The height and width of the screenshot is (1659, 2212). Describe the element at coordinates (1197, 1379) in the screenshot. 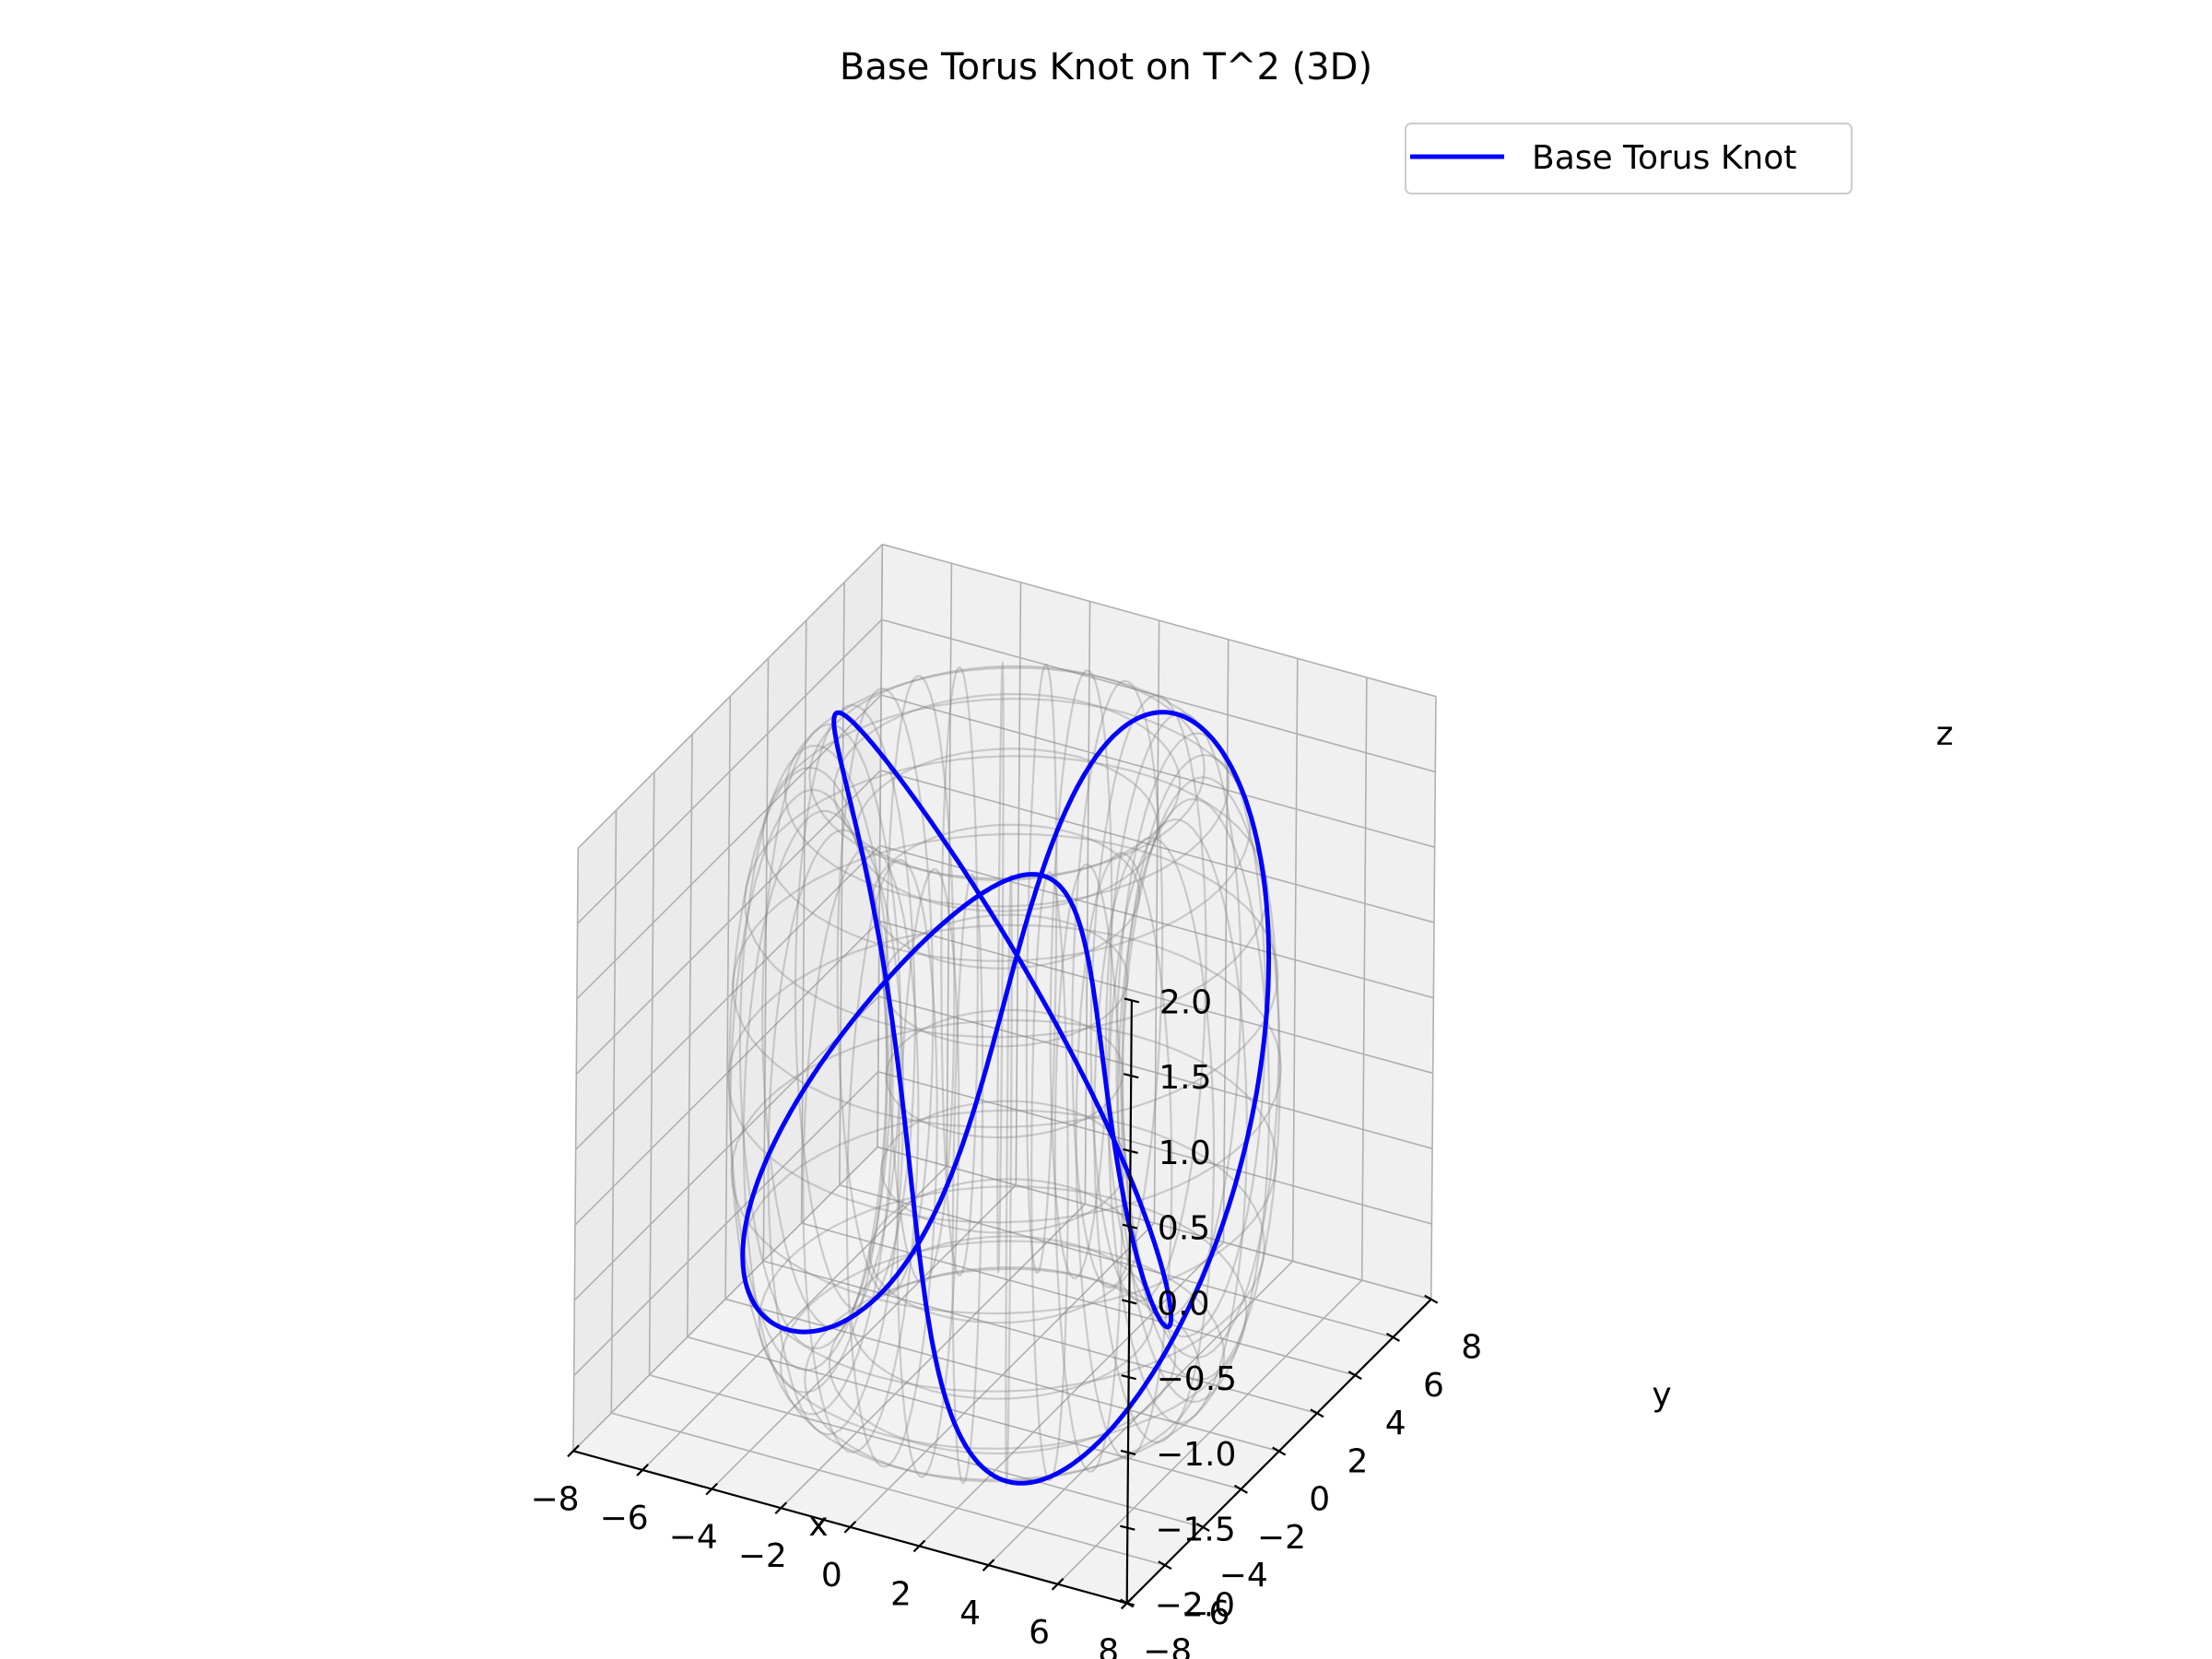

I see `z-tick-label: −0.5` at that location.